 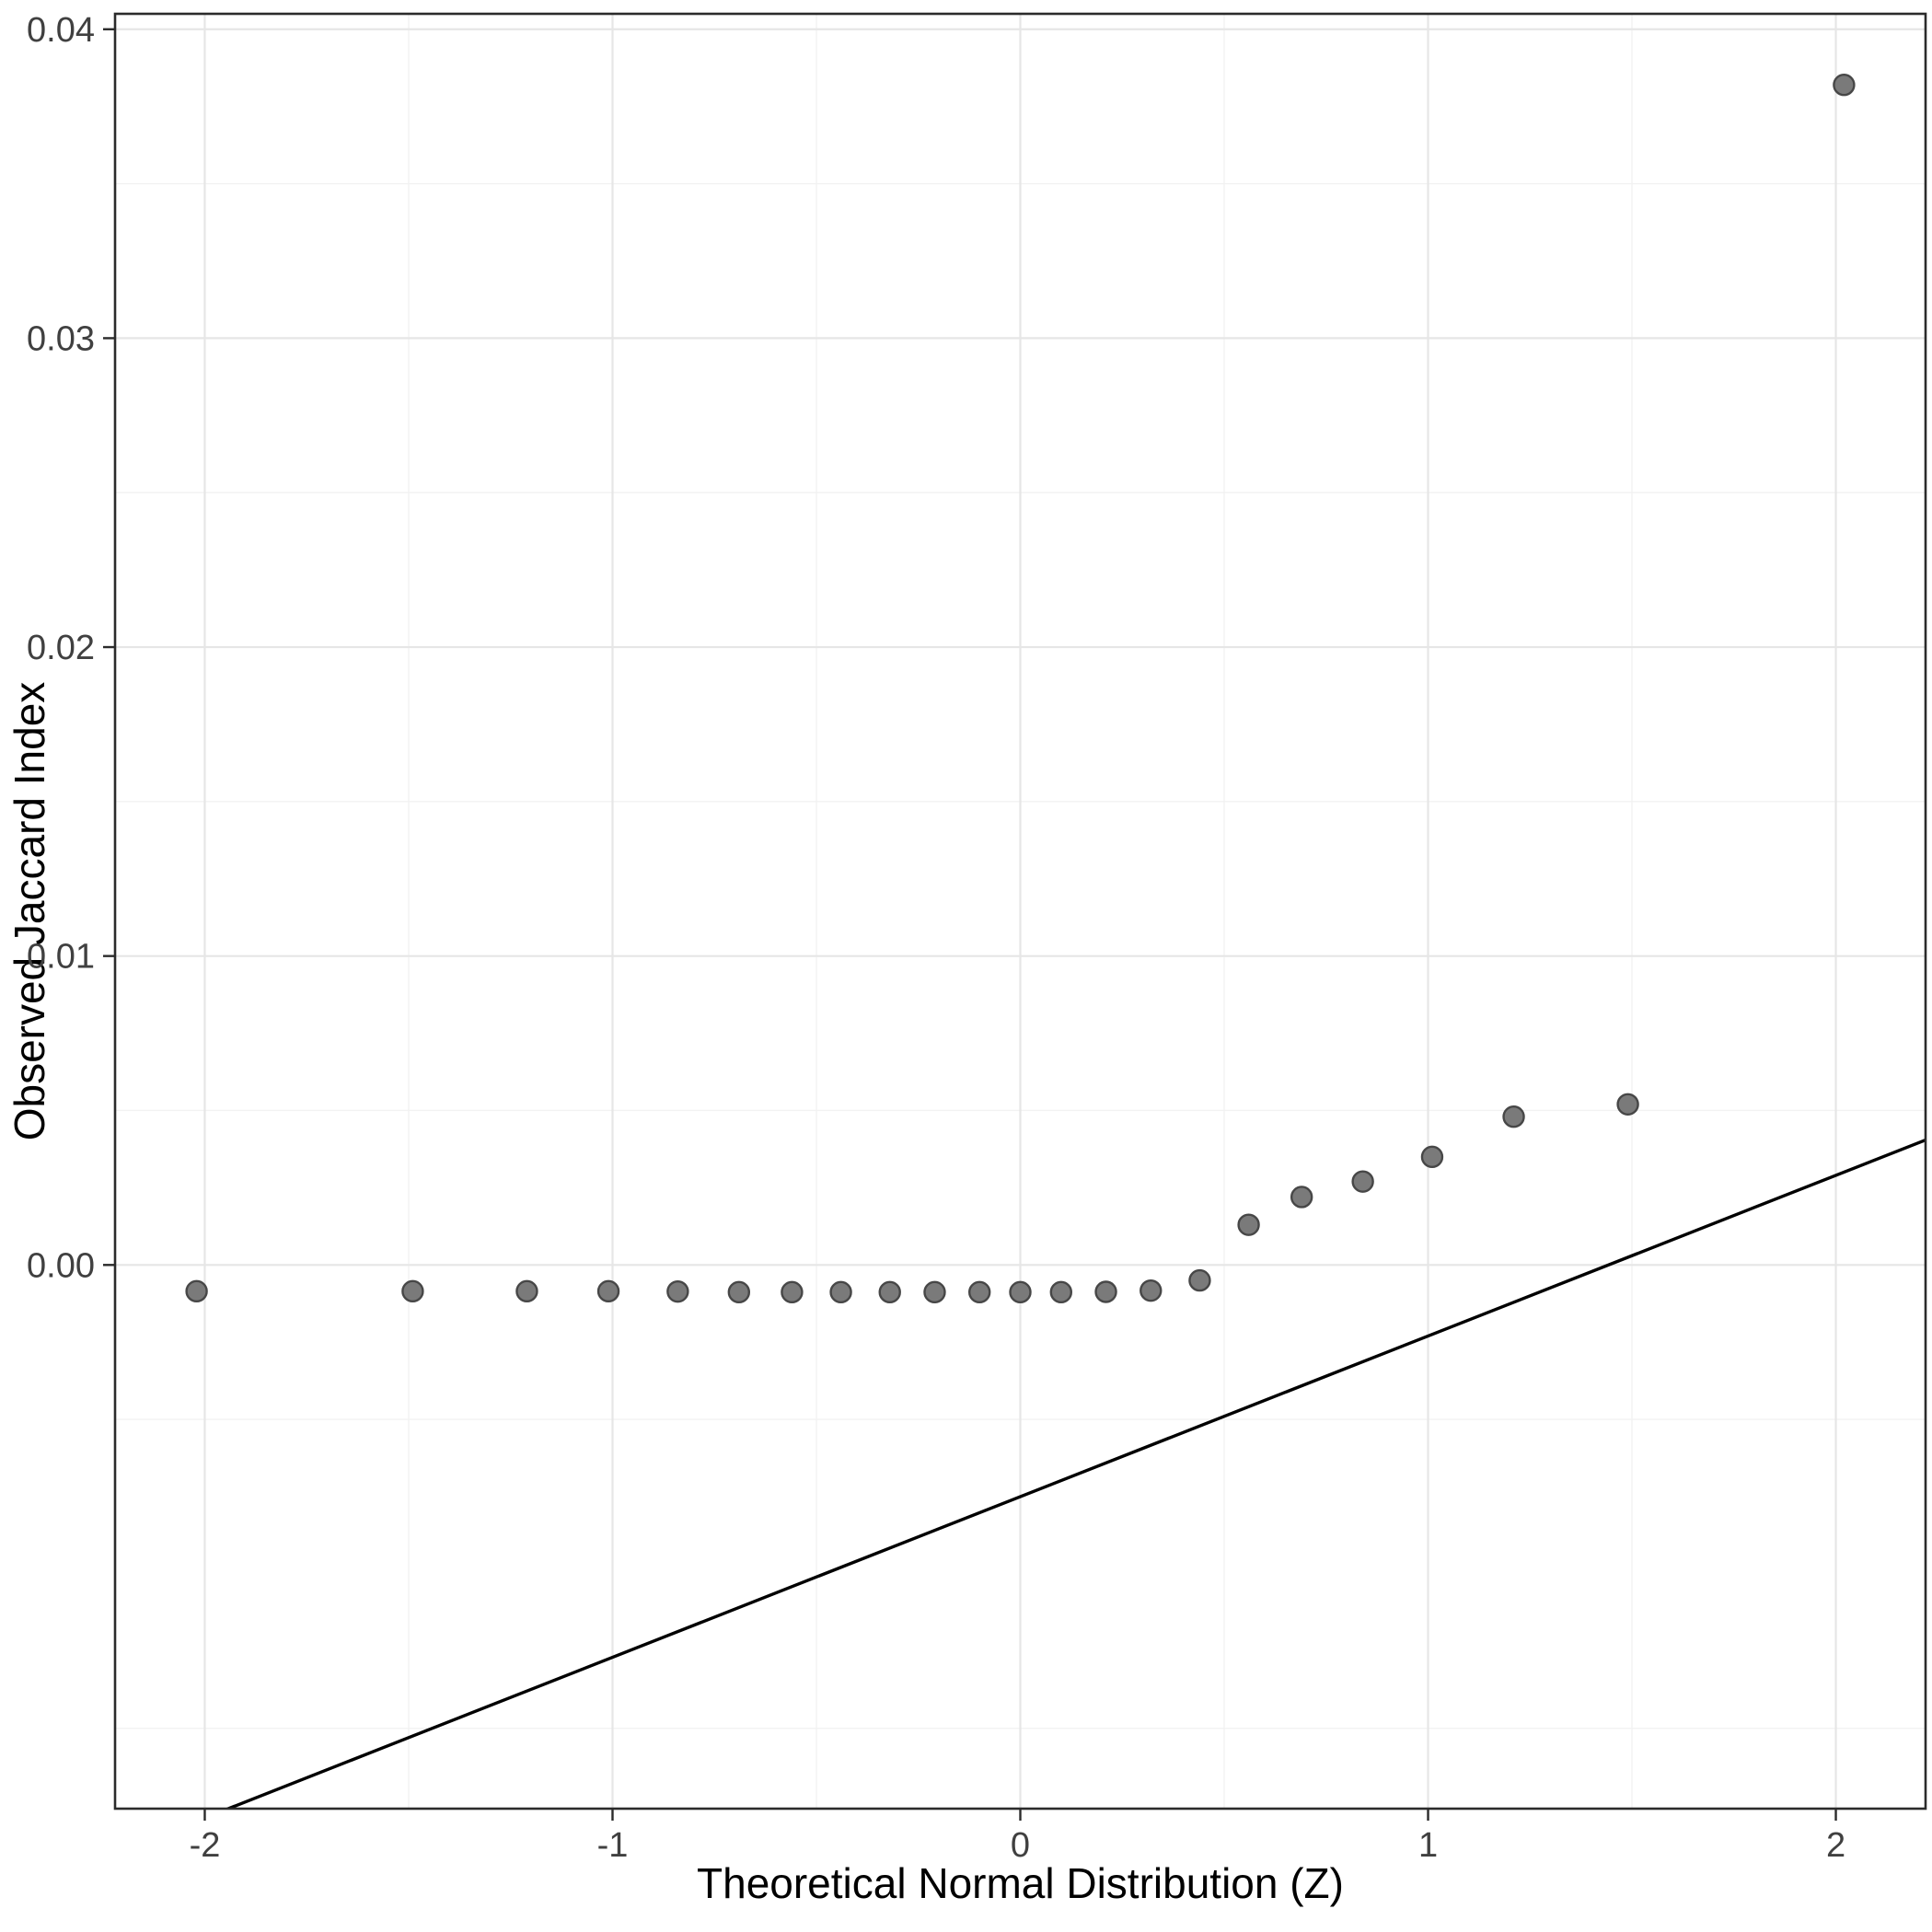 I want to click on y-tick-label: 0.00, so click(x=61, y=1266).